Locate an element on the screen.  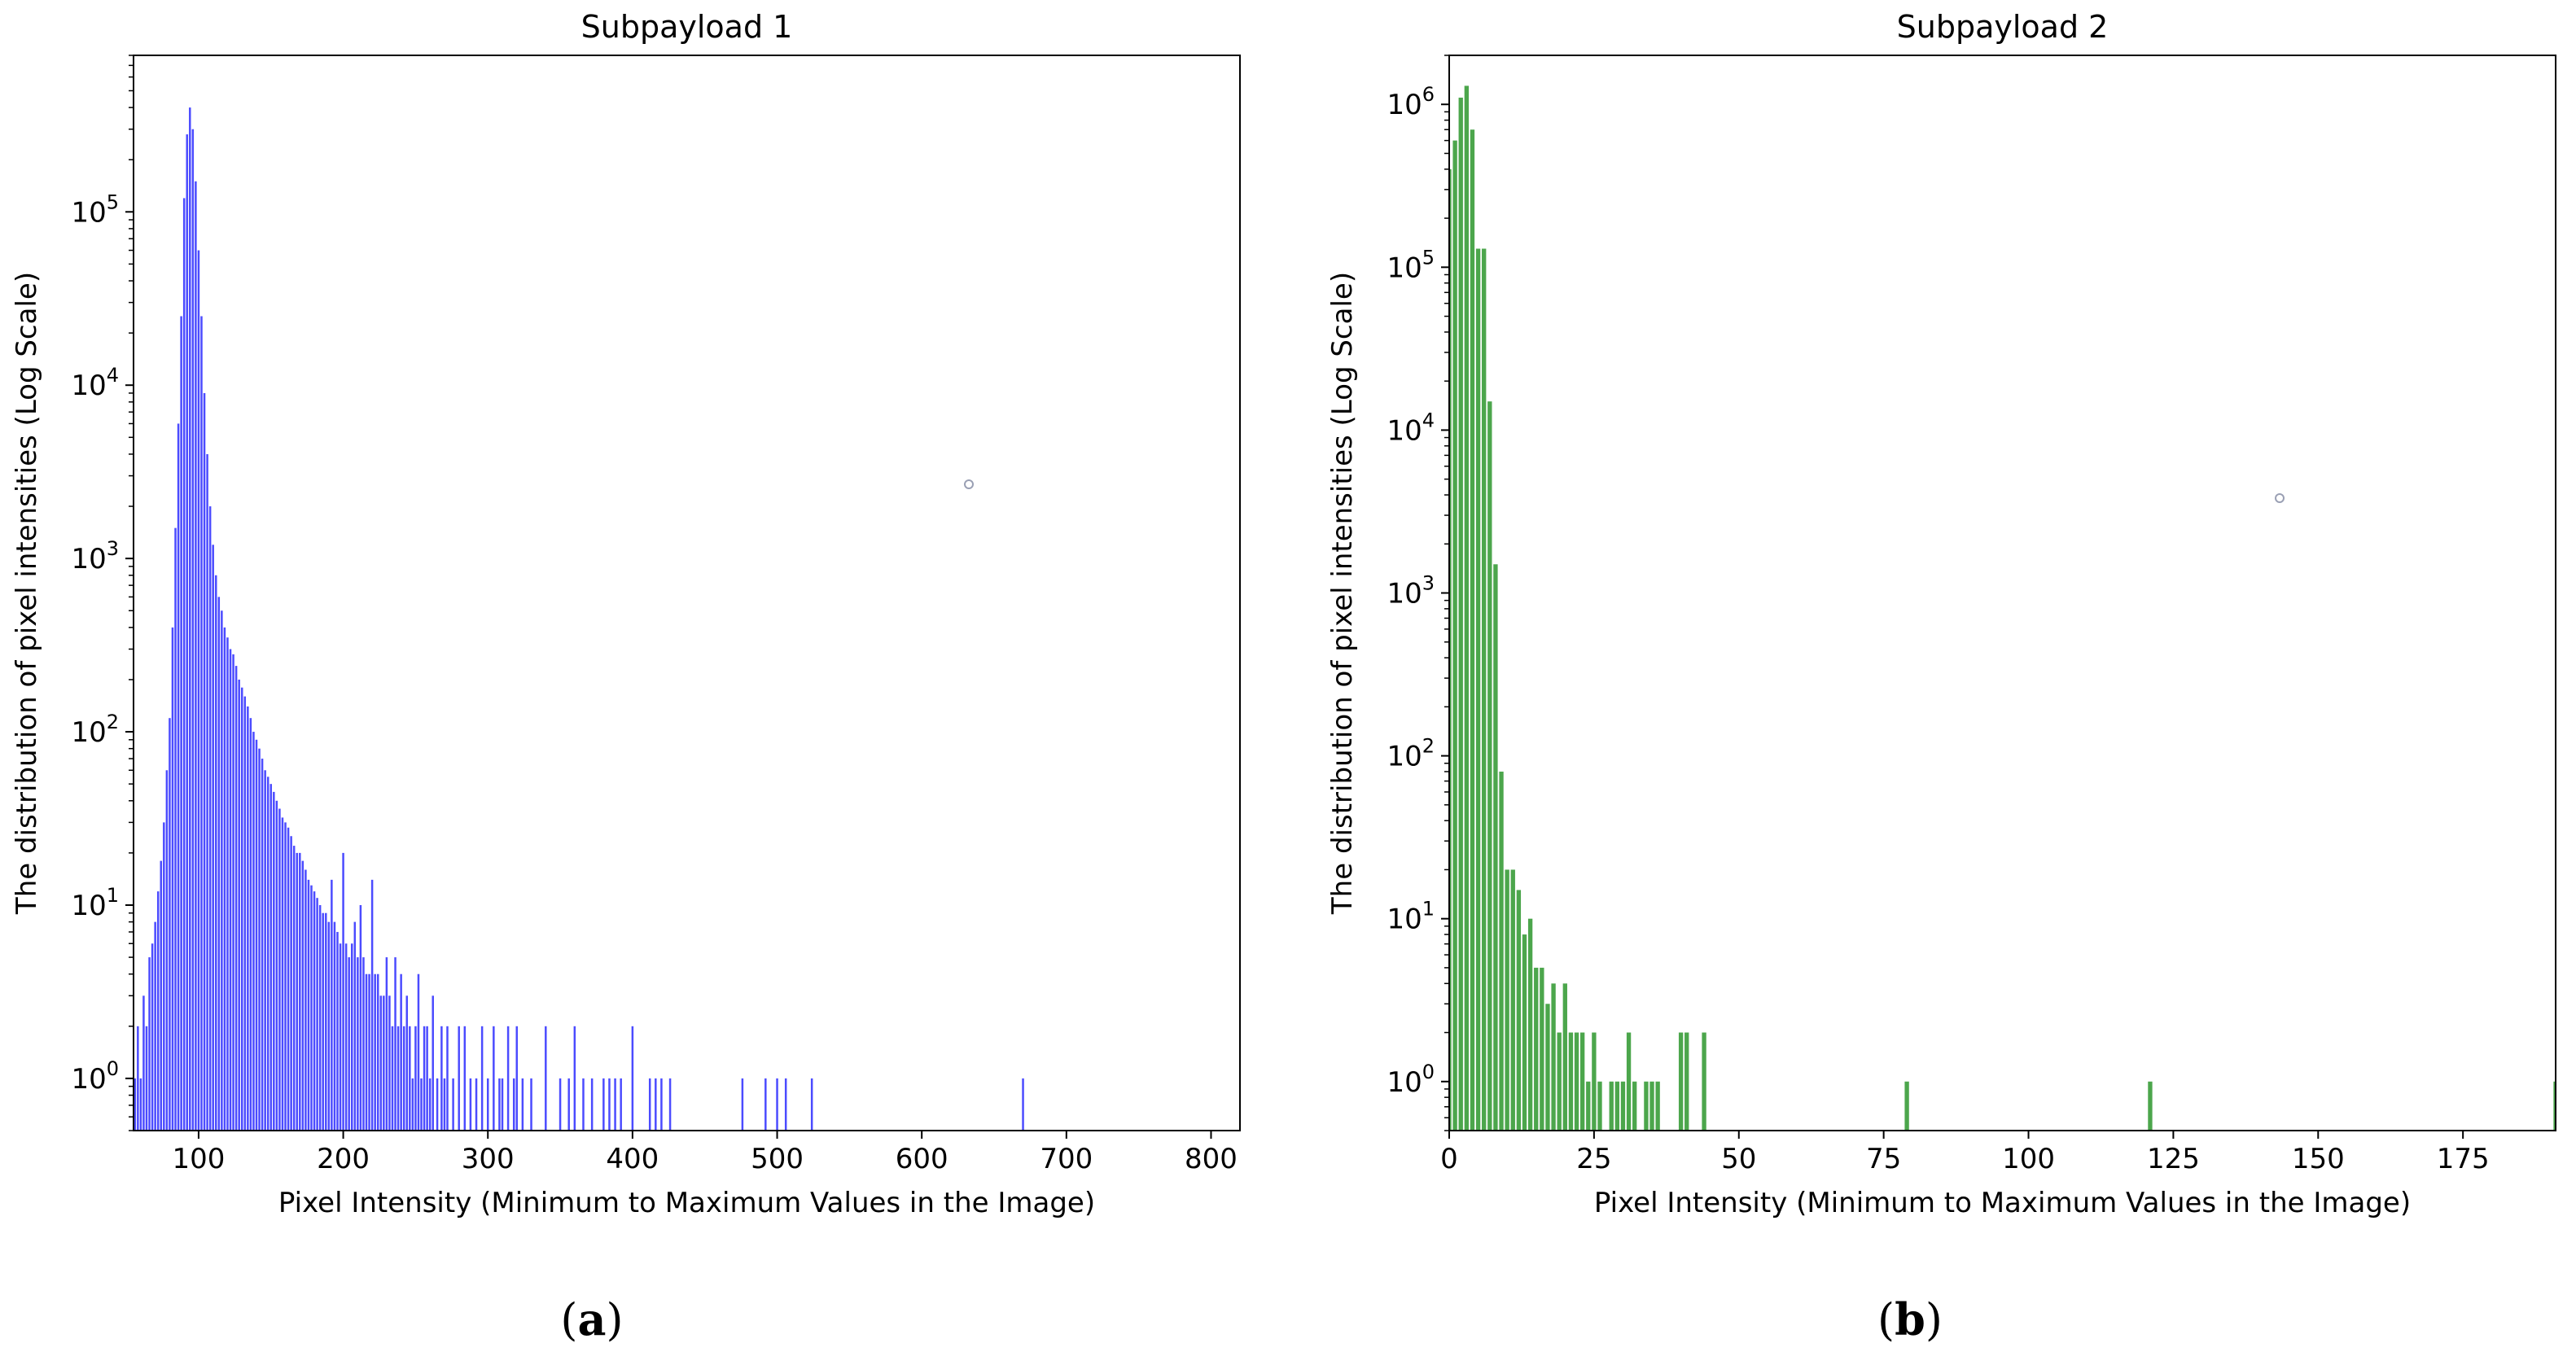
cursor-marker is located at coordinates (969, 484).